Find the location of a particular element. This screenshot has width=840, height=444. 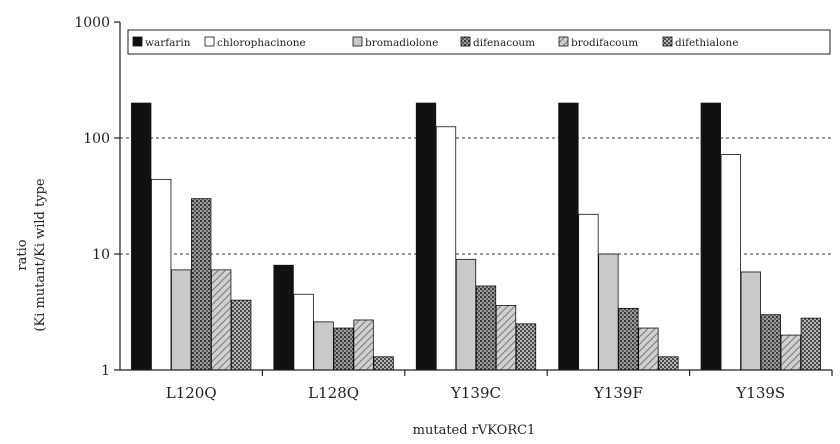

bar-bromadiolone-Y139S is located at coordinates (750, 321).